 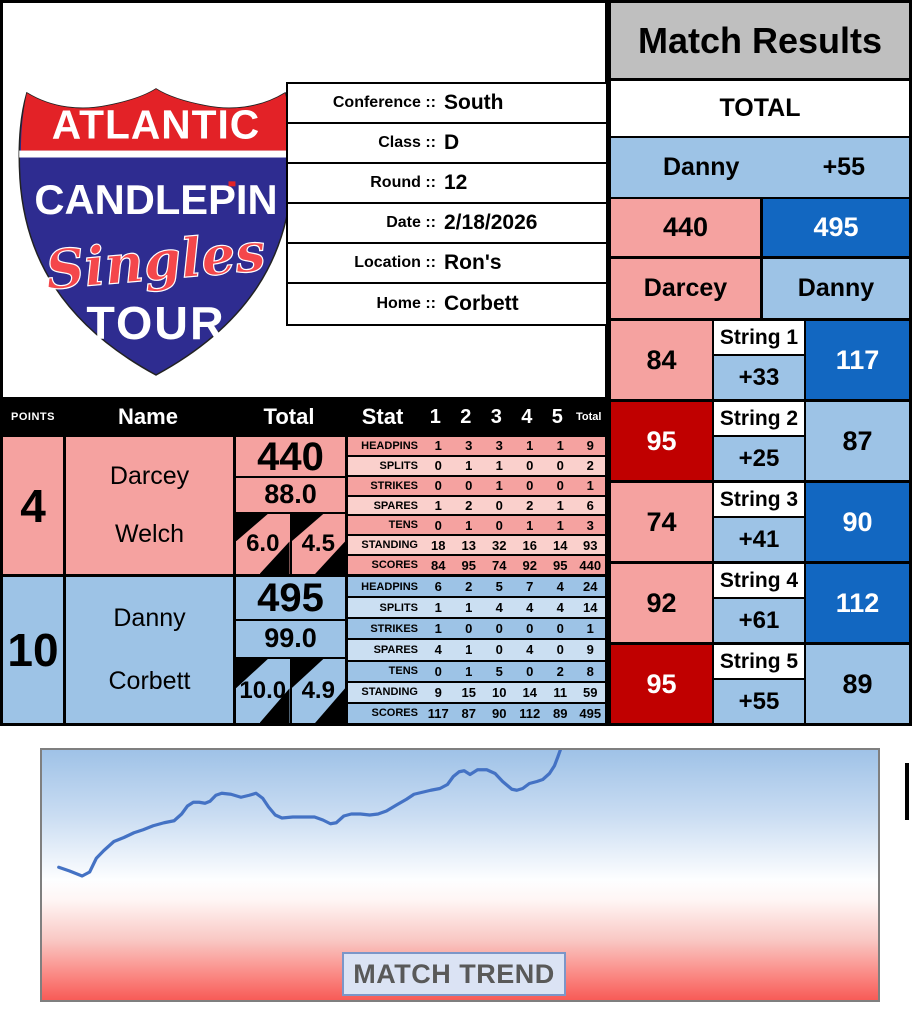 What do you see at coordinates (560, 692) in the screenshot?
I see `stat-value: 11` at bounding box center [560, 692].